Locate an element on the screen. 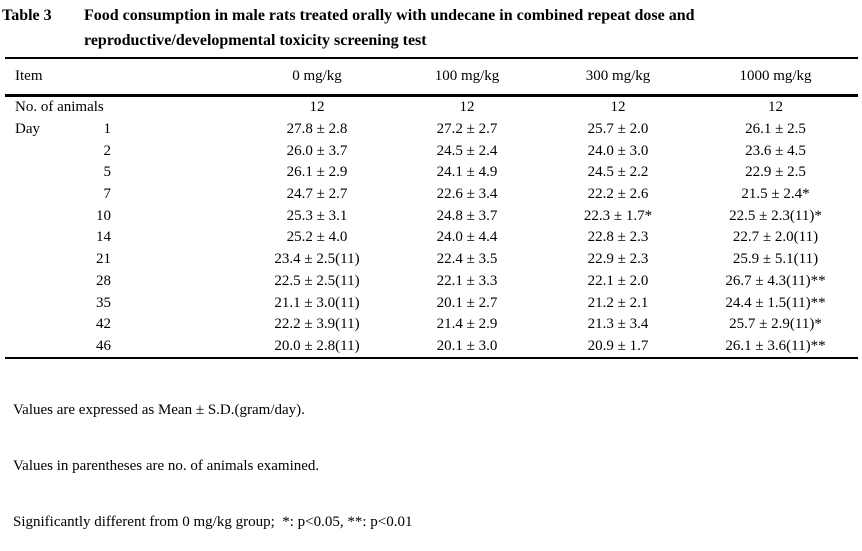  value-cell: 23.4 ± 2.5(11) is located at coordinates (317, 259).